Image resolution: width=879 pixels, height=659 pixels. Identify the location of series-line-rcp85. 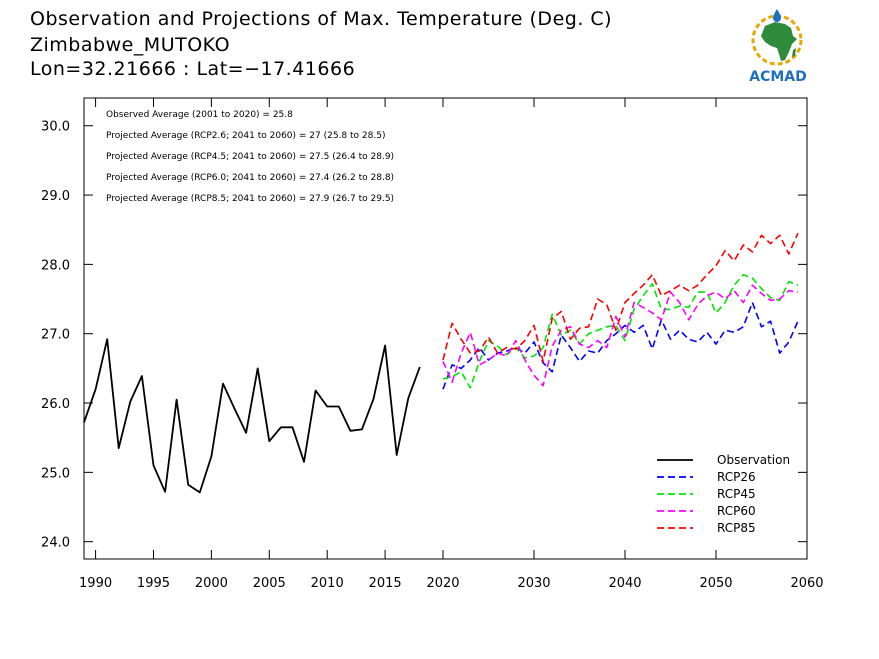
(620, 297).